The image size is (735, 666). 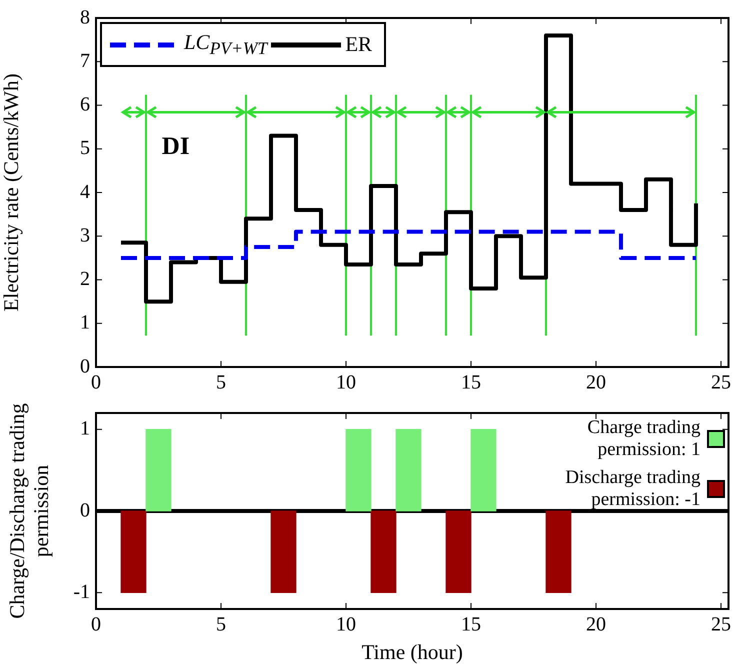 What do you see at coordinates (643, 439) in the screenshot?
I see `legend-label: Charge trading permission: 1` at bounding box center [643, 439].